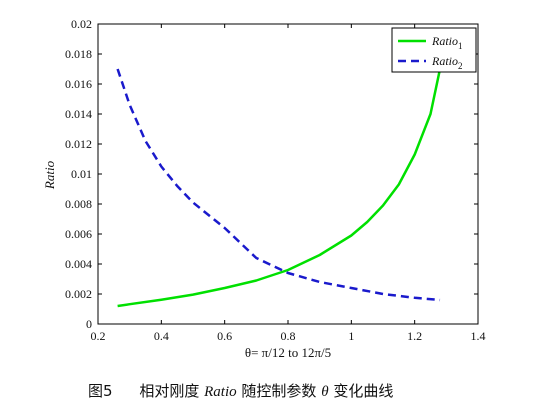 The width and height of the screenshot is (536, 412). I want to click on y-tick-label: 0.014, so click(78, 114).